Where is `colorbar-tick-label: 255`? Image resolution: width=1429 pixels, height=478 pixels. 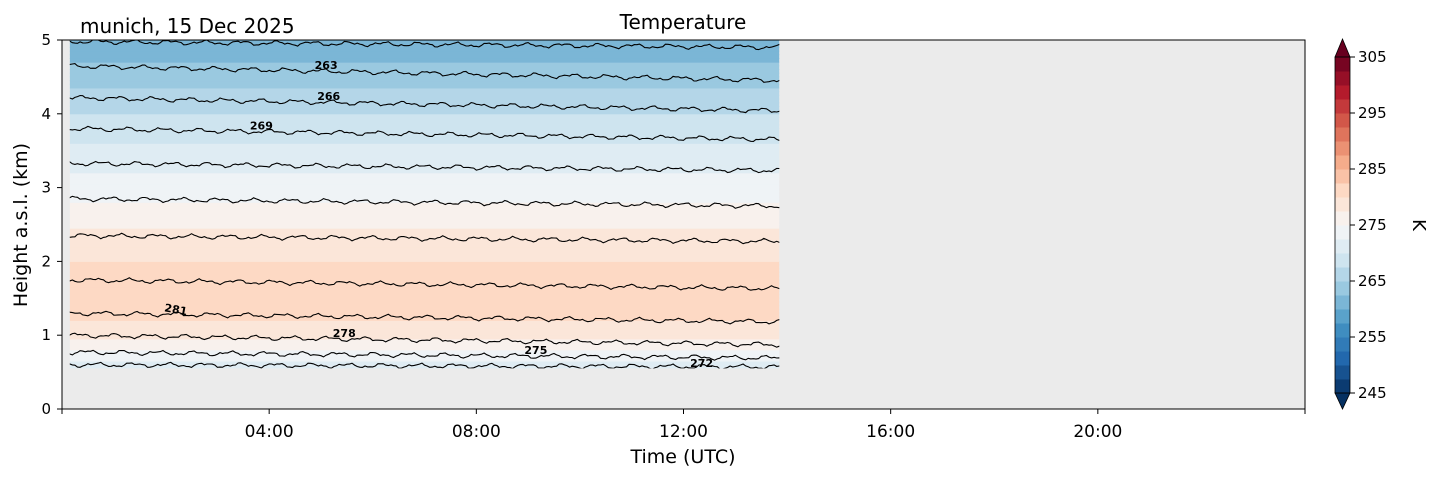 colorbar-tick-label: 255 is located at coordinates (1372, 337).